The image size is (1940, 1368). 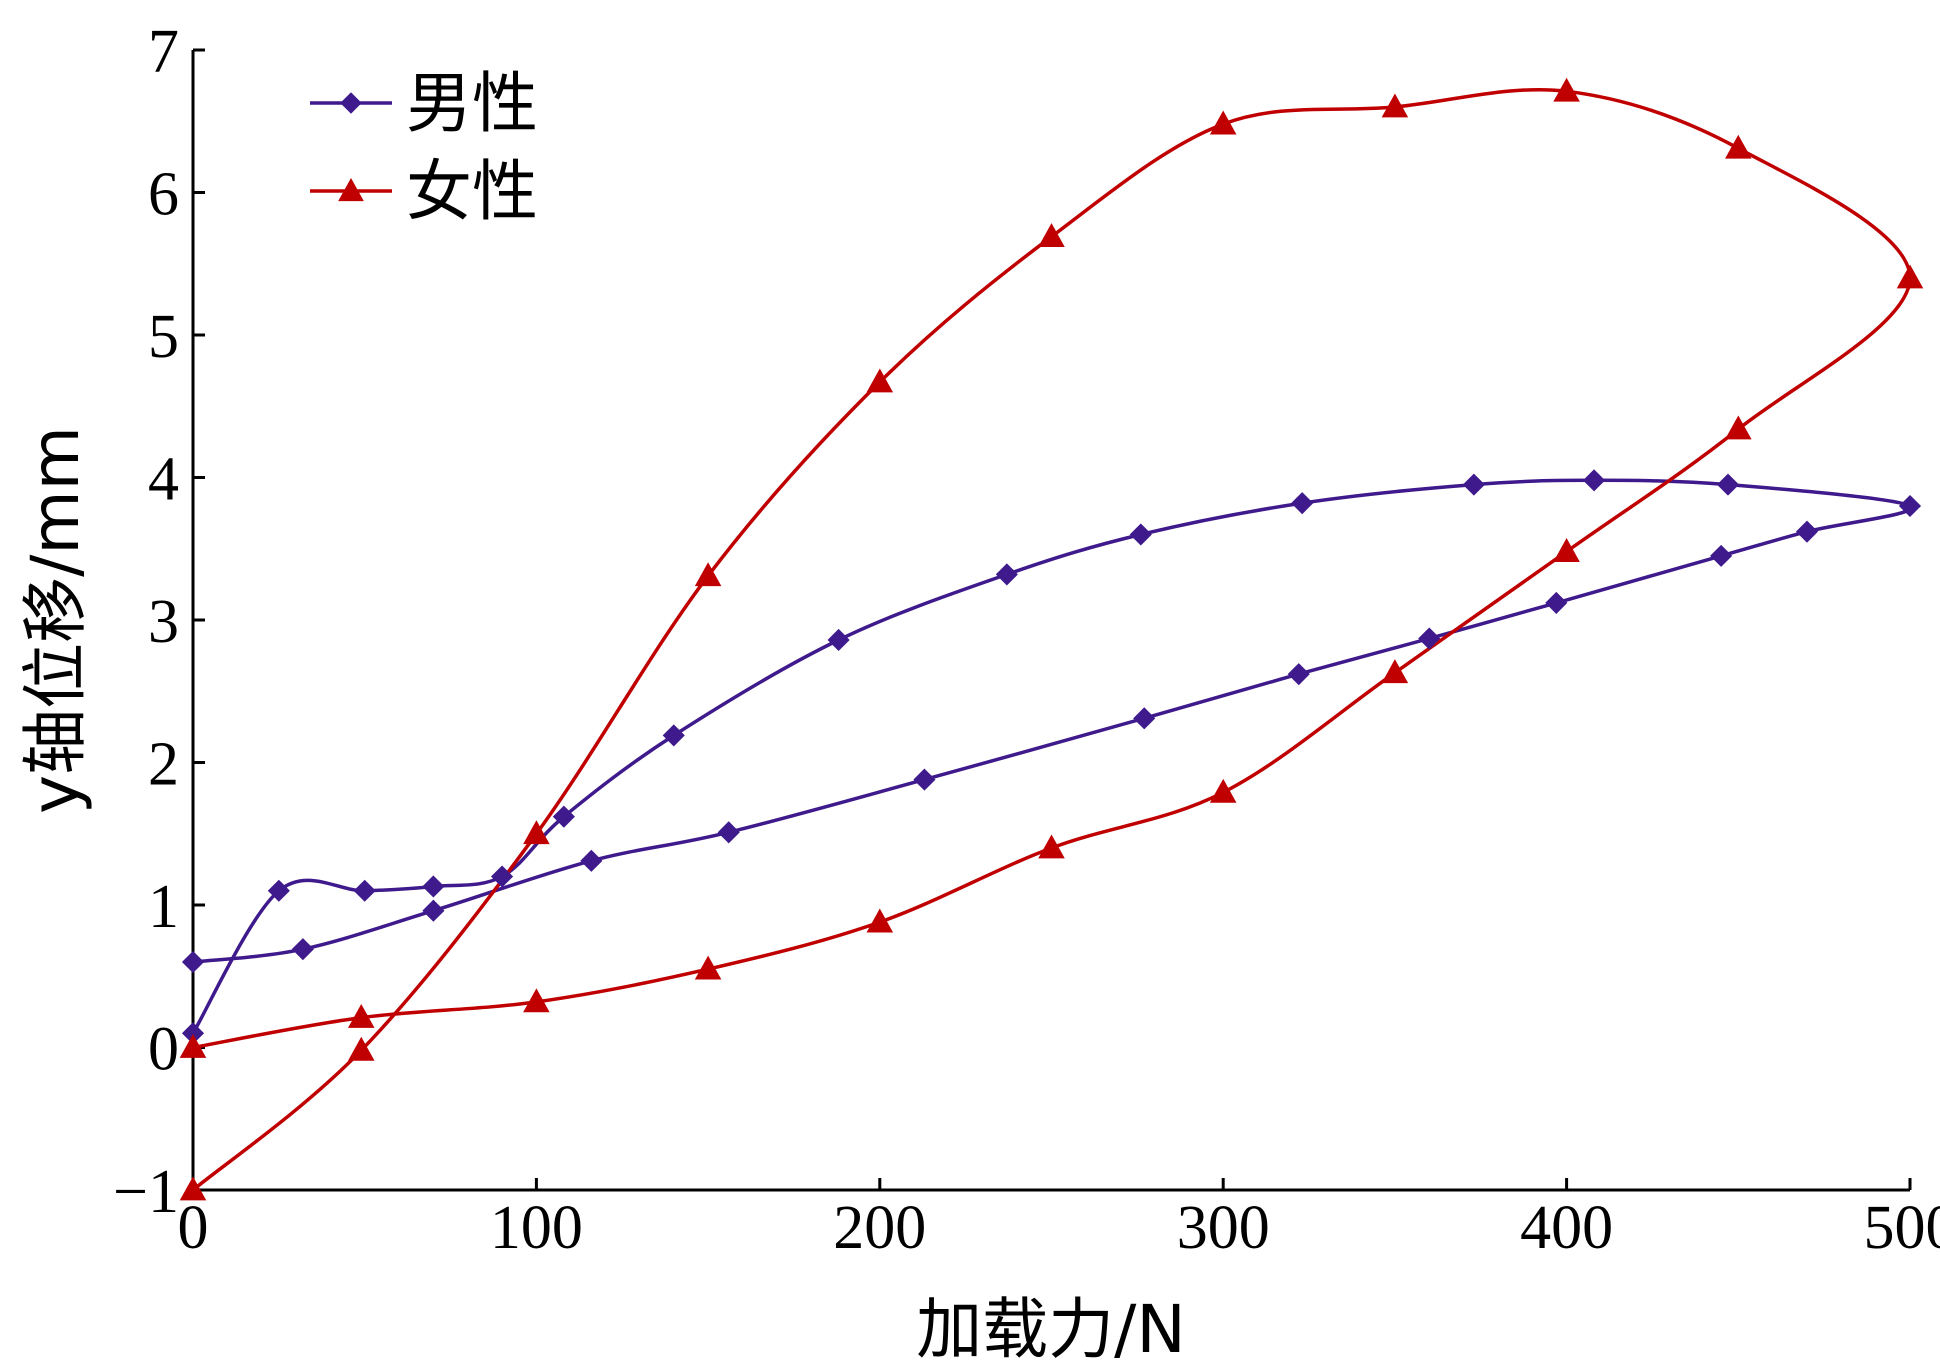 What do you see at coordinates (163, 480) in the screenshot?
I see `y-tick-label: 4` at bounding box center [163, 480].